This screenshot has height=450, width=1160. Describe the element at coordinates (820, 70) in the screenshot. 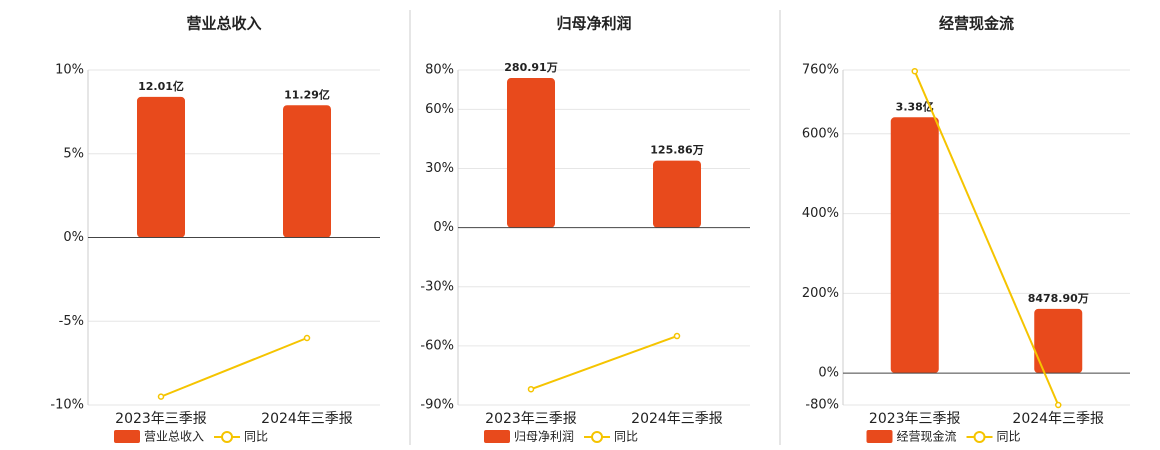

I see `y-tick-label: 760%` at that location.